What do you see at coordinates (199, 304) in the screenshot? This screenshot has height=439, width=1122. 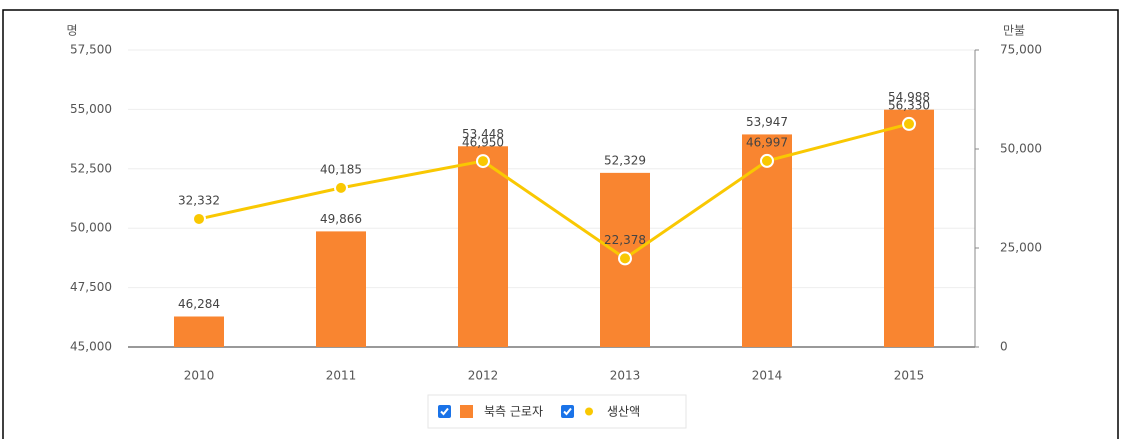 I see `data-label: 46,284` at bounding box center [199, 304].